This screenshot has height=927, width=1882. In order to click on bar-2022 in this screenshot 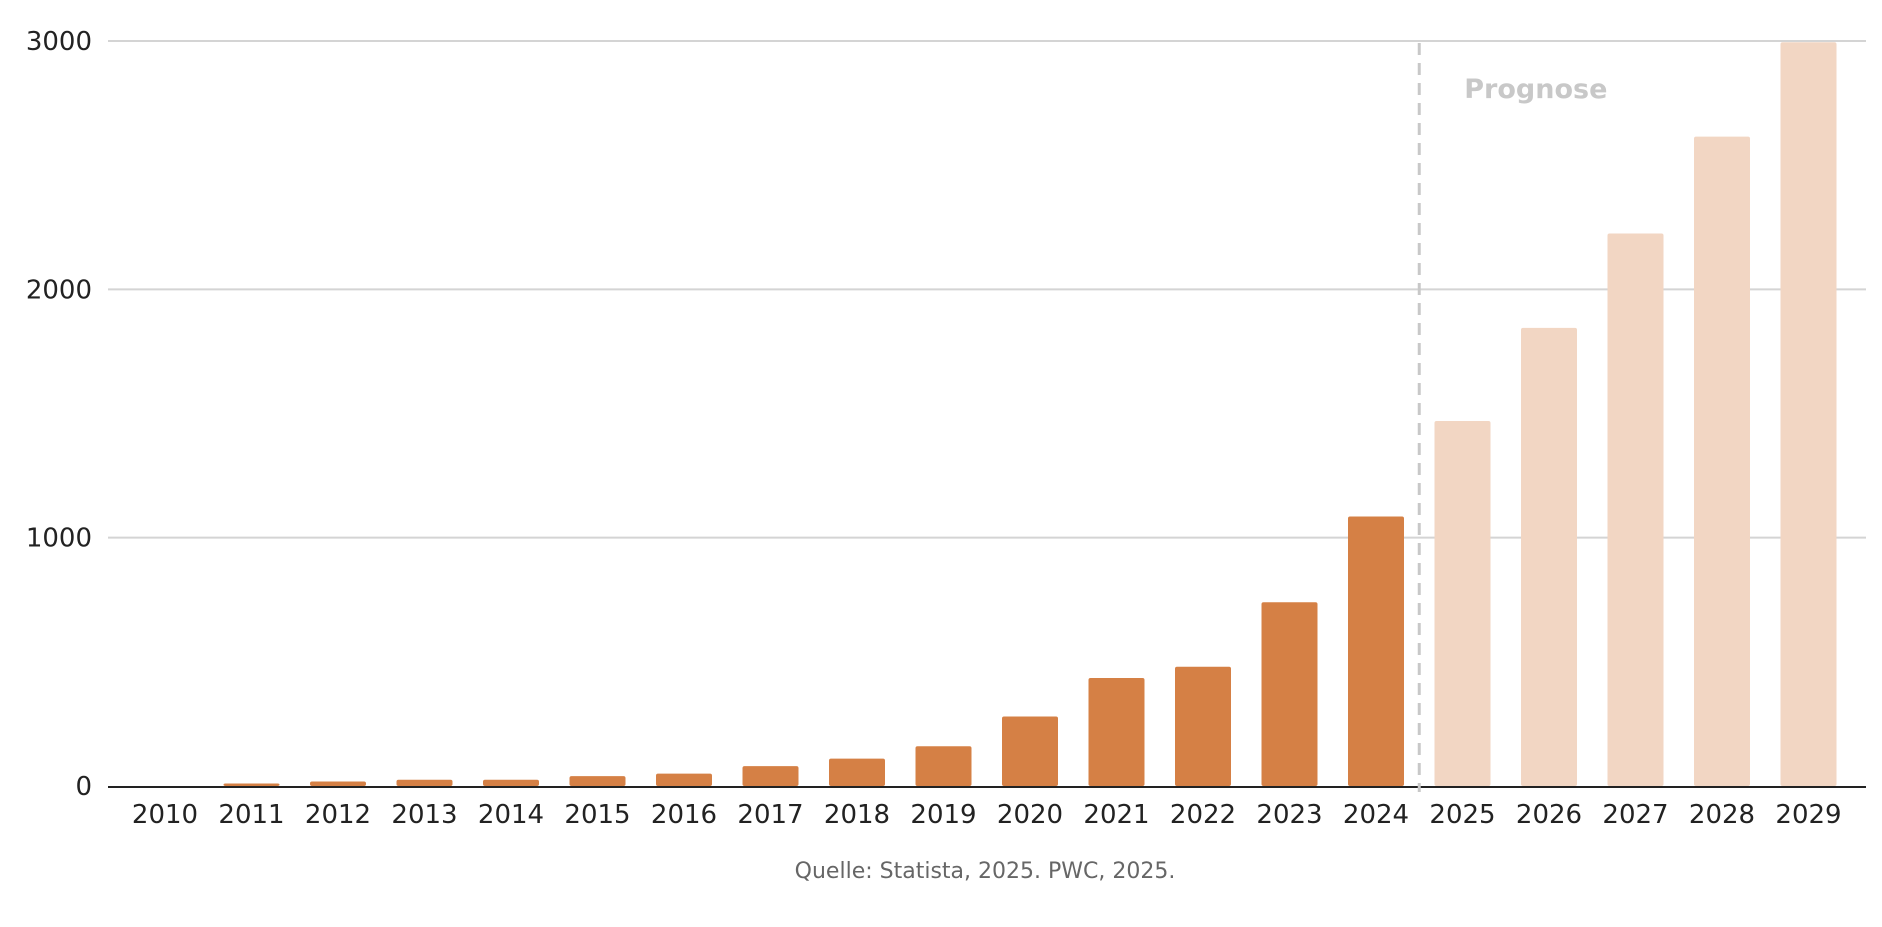, I will do `click(1203, 726)`.